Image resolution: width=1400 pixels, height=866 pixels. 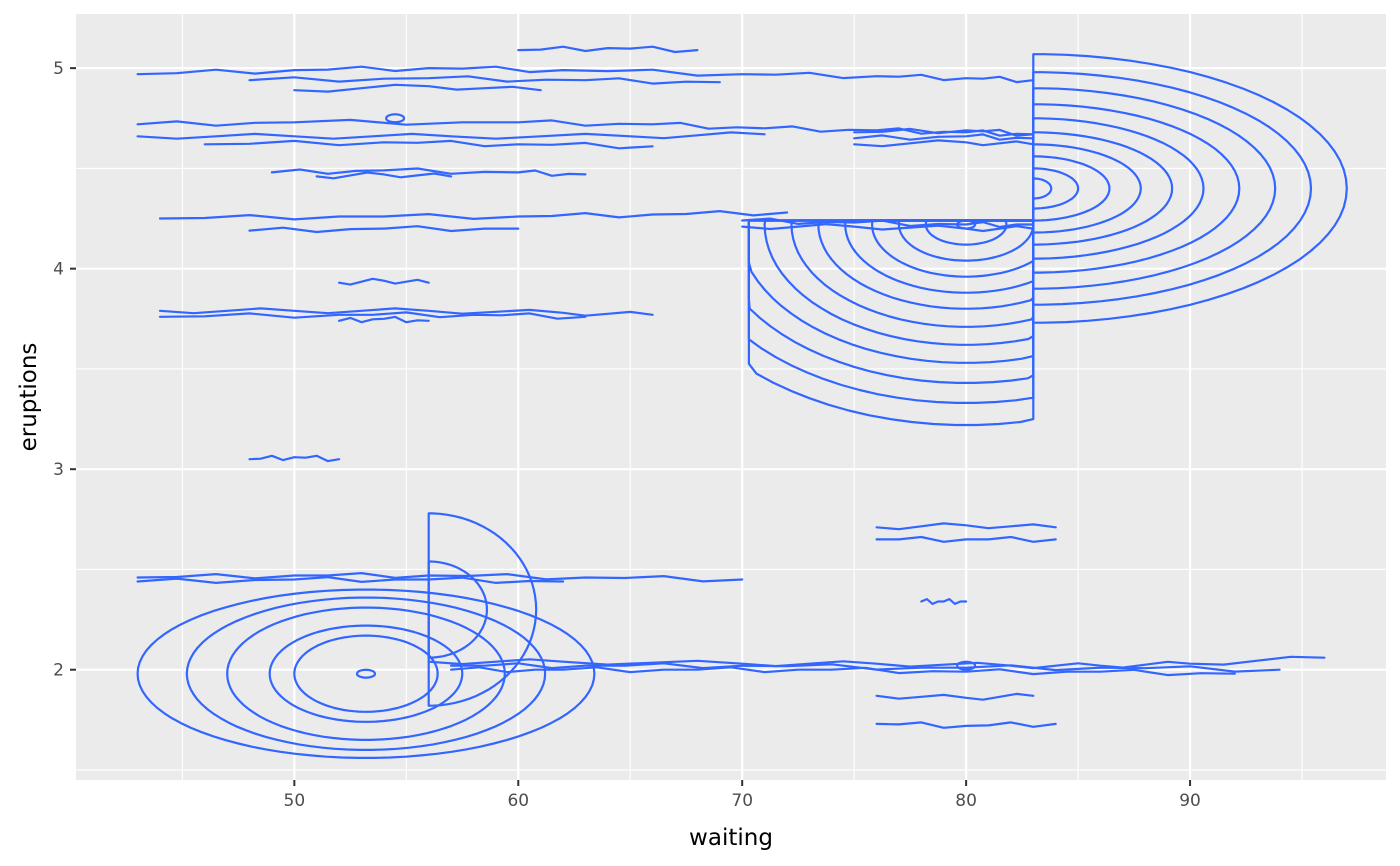 What do you see at coordinates (58, 470) in the screenshot?
I see `y-tick-label: 3` at bounding box center [58, 470].